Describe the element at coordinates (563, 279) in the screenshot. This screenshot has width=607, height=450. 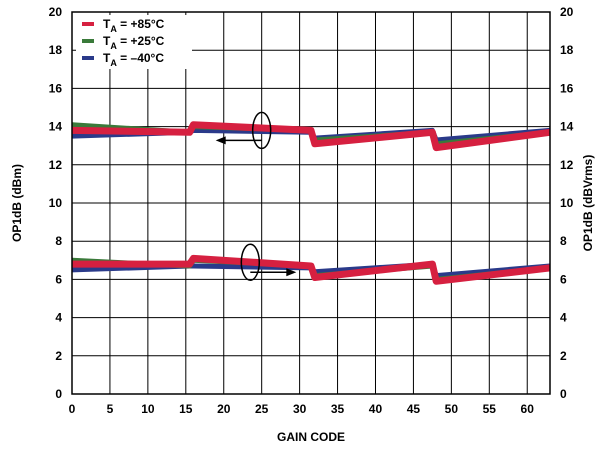
I see `y-right-tick-label: 6` at that location.